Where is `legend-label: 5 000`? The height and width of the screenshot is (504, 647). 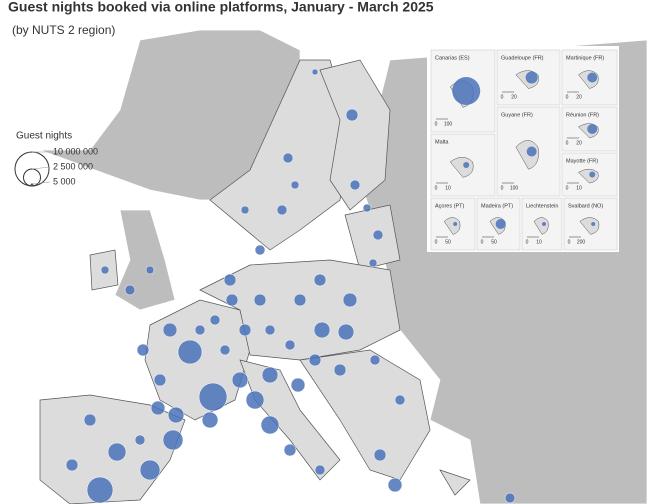 legend-label: 5 000 is located at coordinates (64, 181).